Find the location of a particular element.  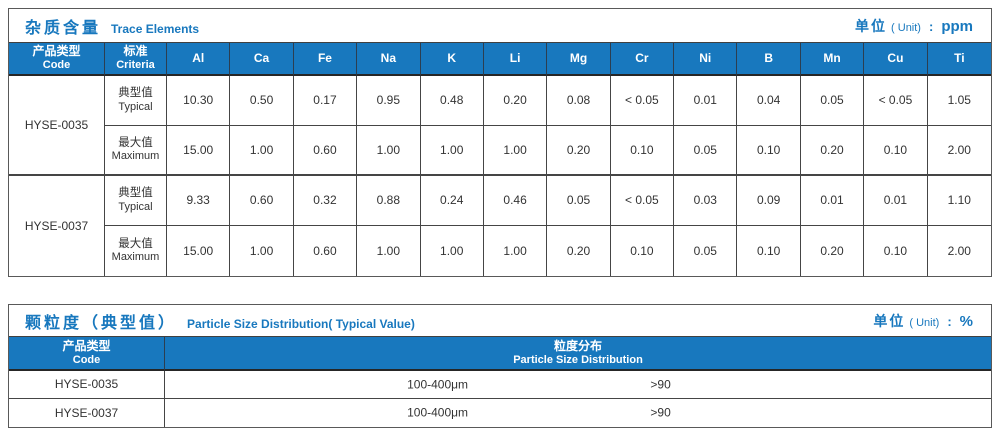

value-cu: 0.01 is located at coordinates (896, 201).